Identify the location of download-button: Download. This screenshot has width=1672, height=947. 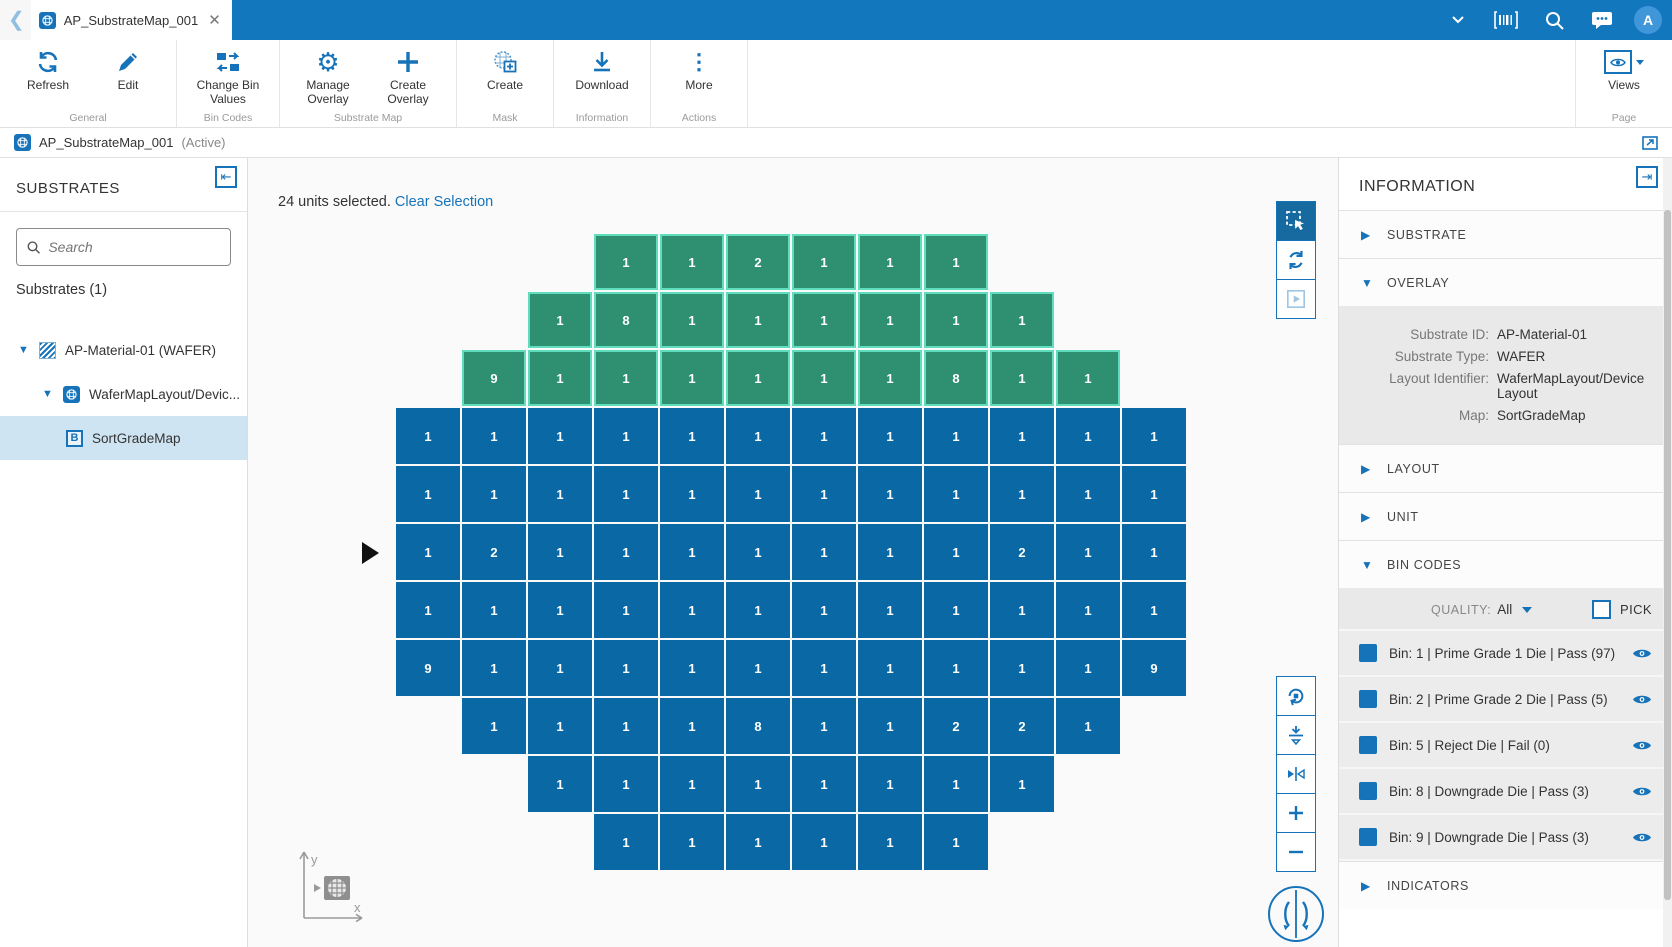
(602, 70).